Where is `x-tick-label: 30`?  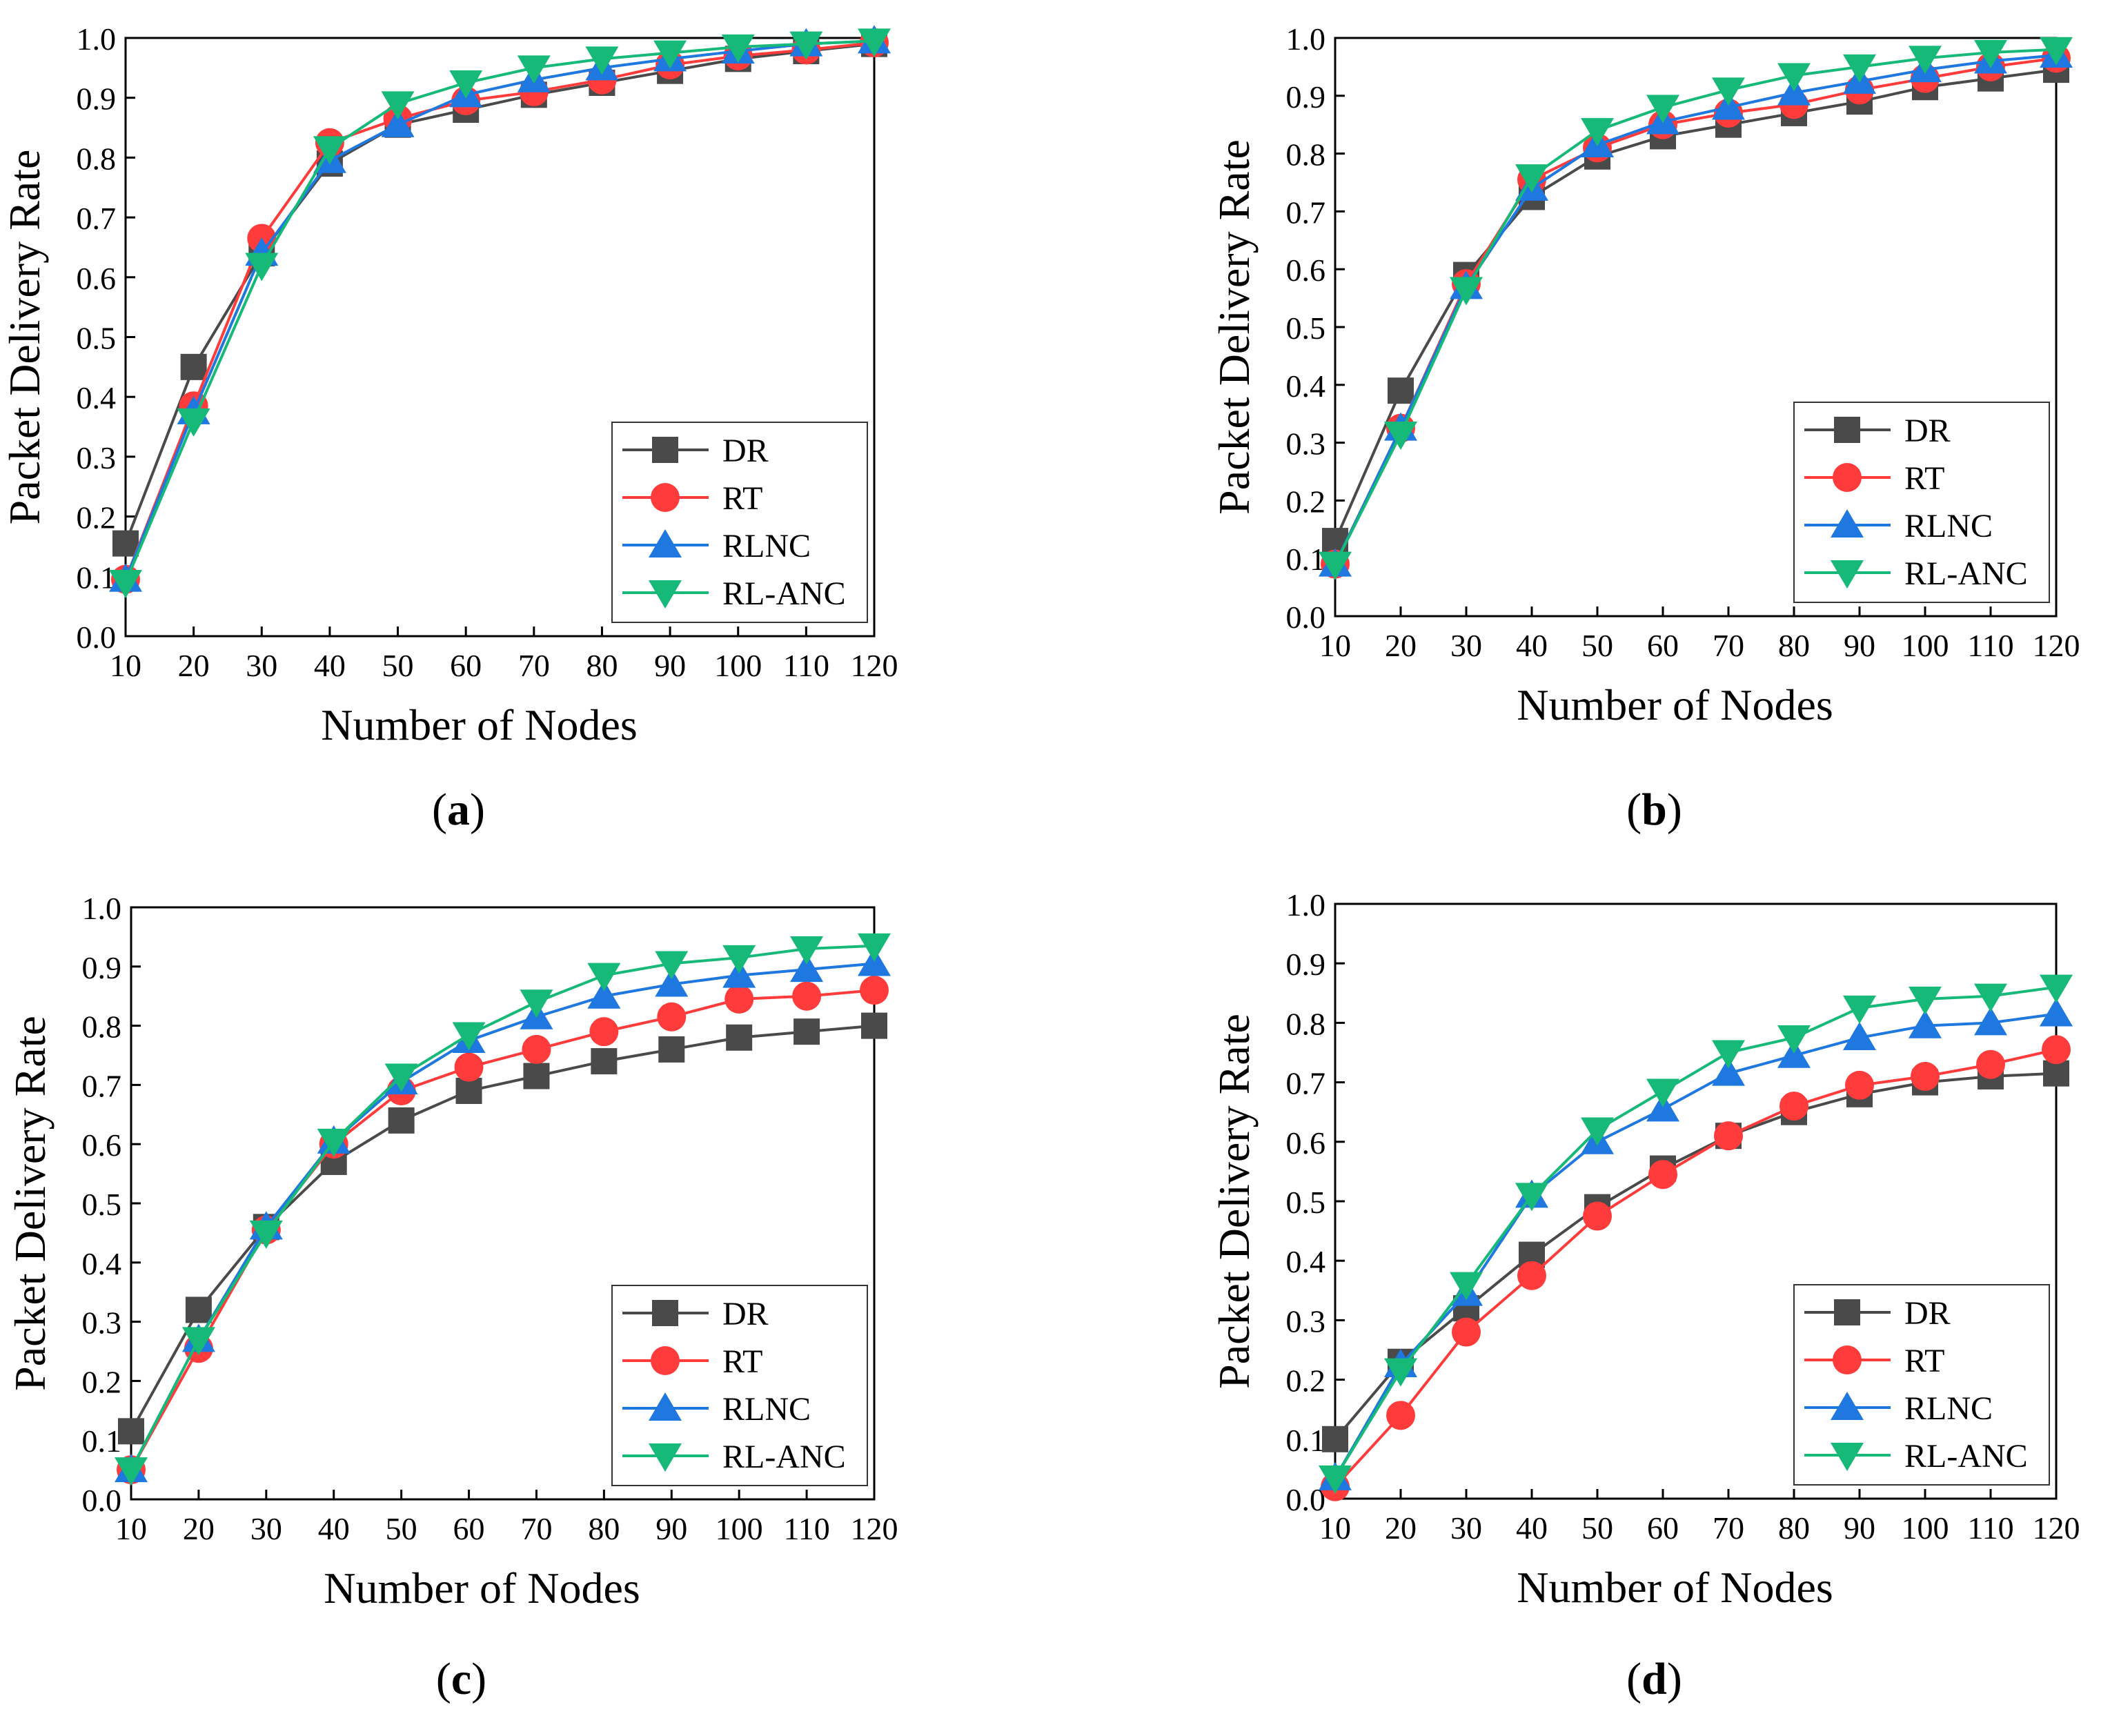 x-tick-label: 30 is located at coordinates (1466, 646).